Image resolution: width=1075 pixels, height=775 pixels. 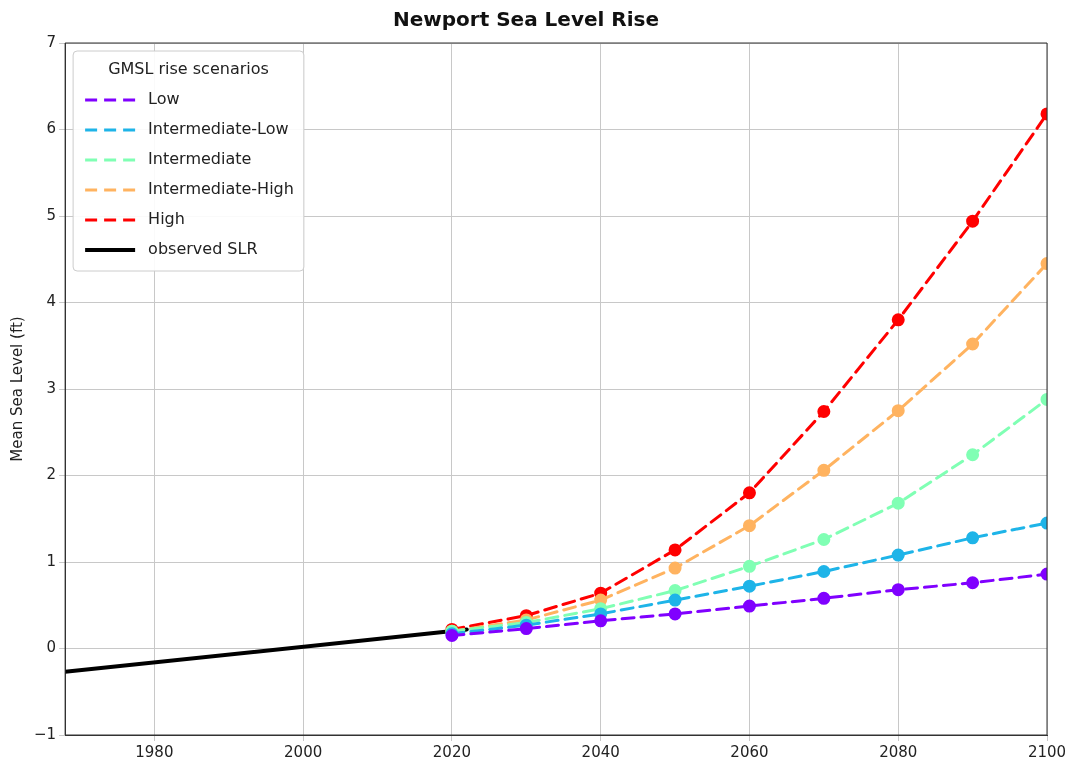 I want to click on x-tick-label: 2080, so click(x=898, y=751).